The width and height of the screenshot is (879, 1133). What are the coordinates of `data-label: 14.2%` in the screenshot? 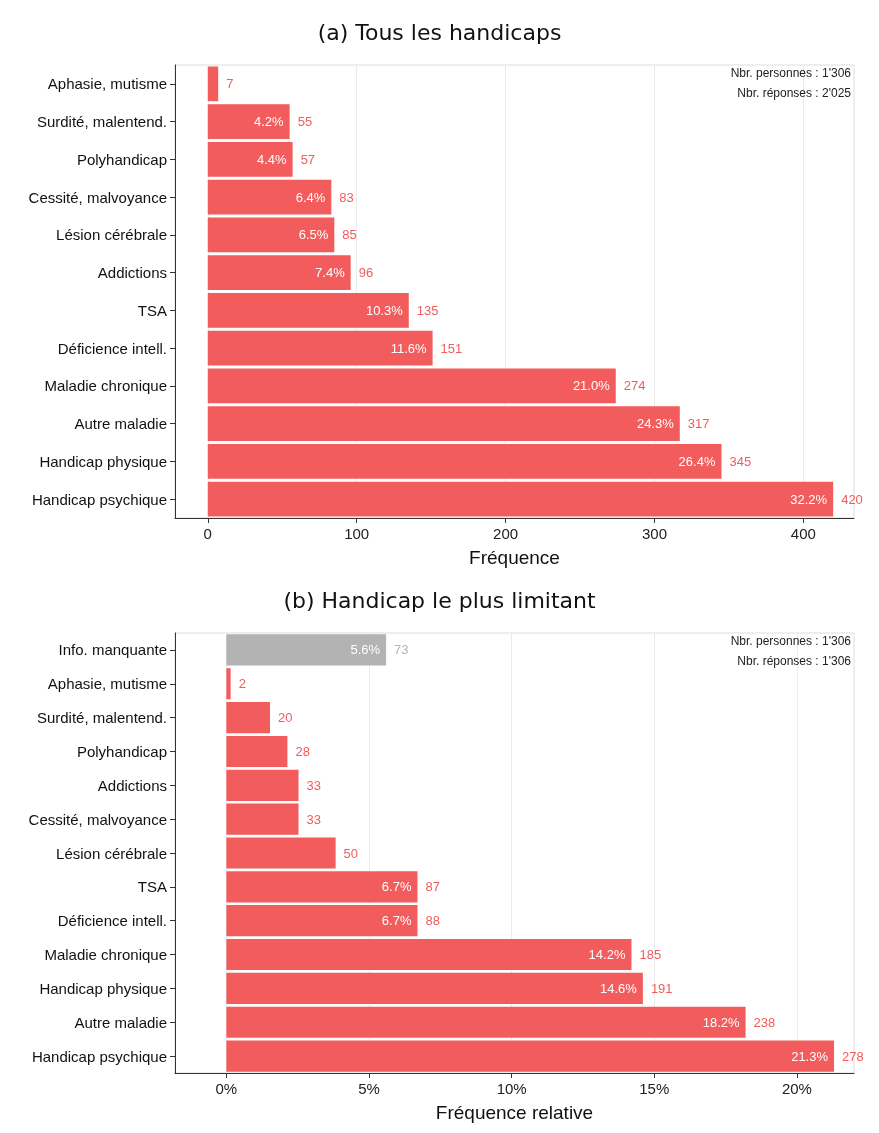 It's located at (607, 955).